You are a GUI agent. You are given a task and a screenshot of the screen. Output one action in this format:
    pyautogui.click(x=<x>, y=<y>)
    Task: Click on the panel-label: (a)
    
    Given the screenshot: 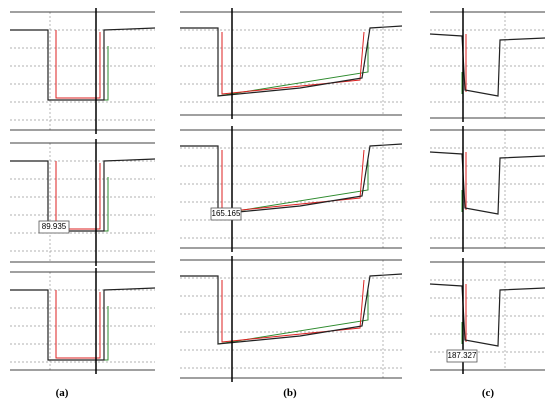 What is the action you would take?
    pyautogui.click(x=62, y=393)
    